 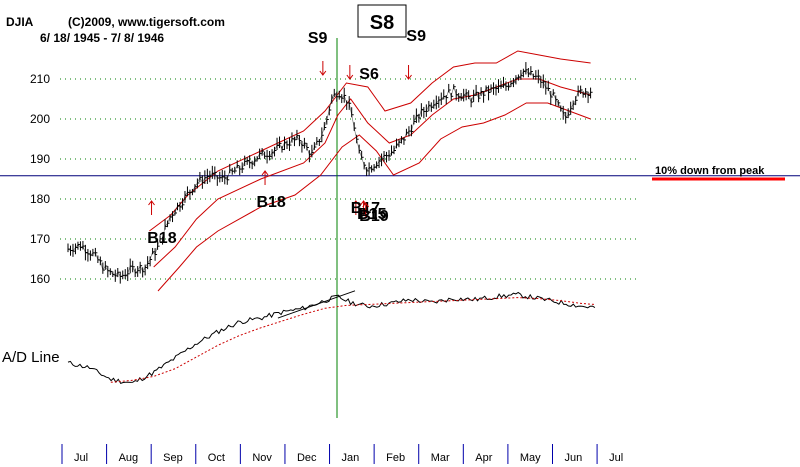 I want to click on x-axis-months: Jul Aug Sep Oct Nov Dec Jan Feb Mar Apr May Jun Jul, so click(x=342, y=454).